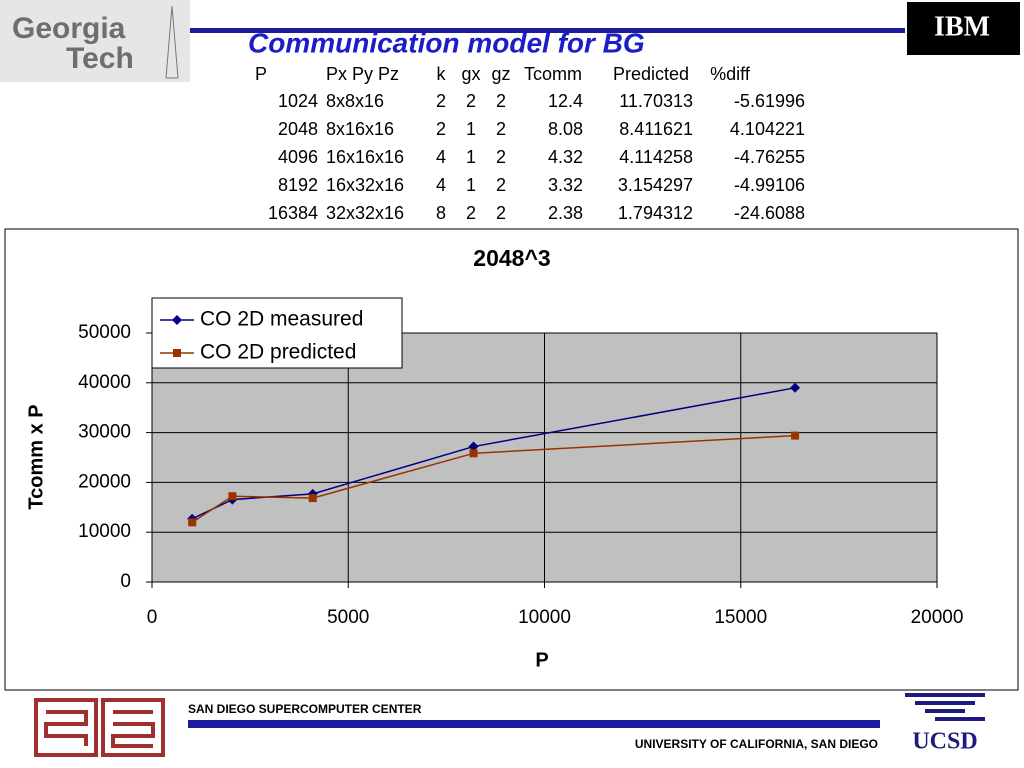 The height and width of the screenshot is (768, 1024). Describe the element at coordinates (298, 129) in the screenshot. I see `table-cell: 2048` at that location.